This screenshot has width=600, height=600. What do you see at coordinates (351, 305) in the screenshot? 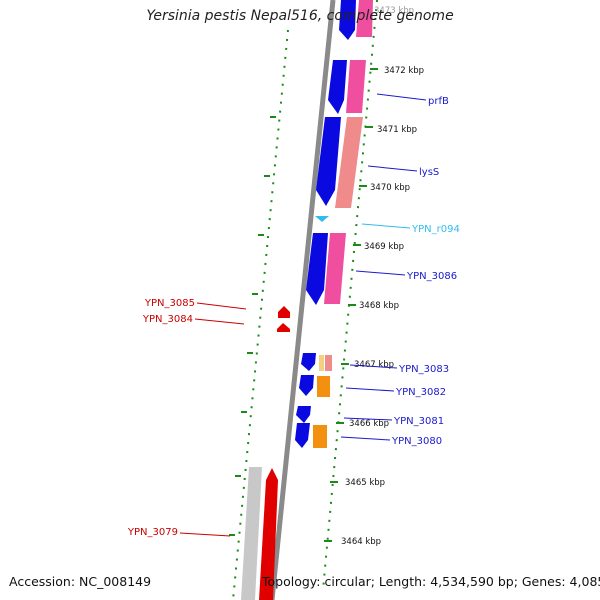
I see `right-scale-major-ticks` at bounding box center [351, 305].